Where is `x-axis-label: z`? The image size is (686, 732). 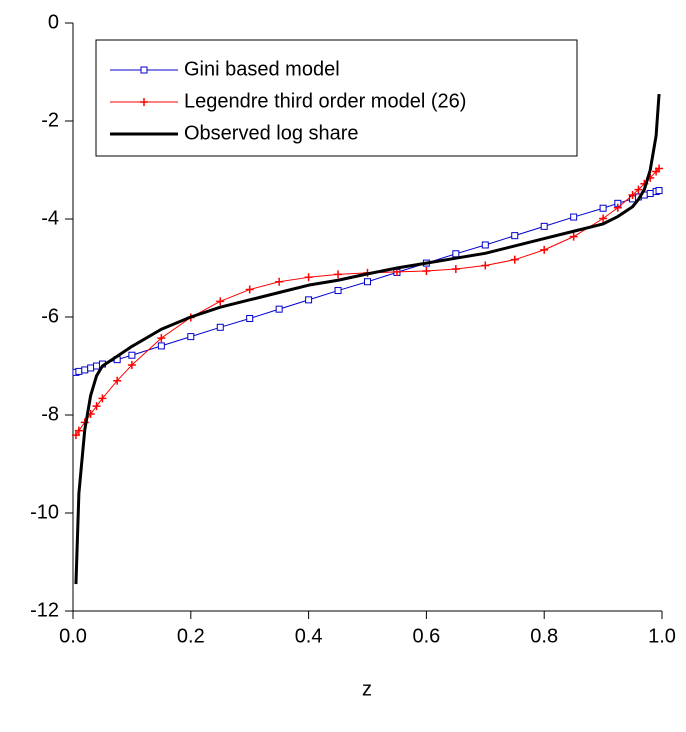 x-axis-label: z is located at coordinates (367, 689).